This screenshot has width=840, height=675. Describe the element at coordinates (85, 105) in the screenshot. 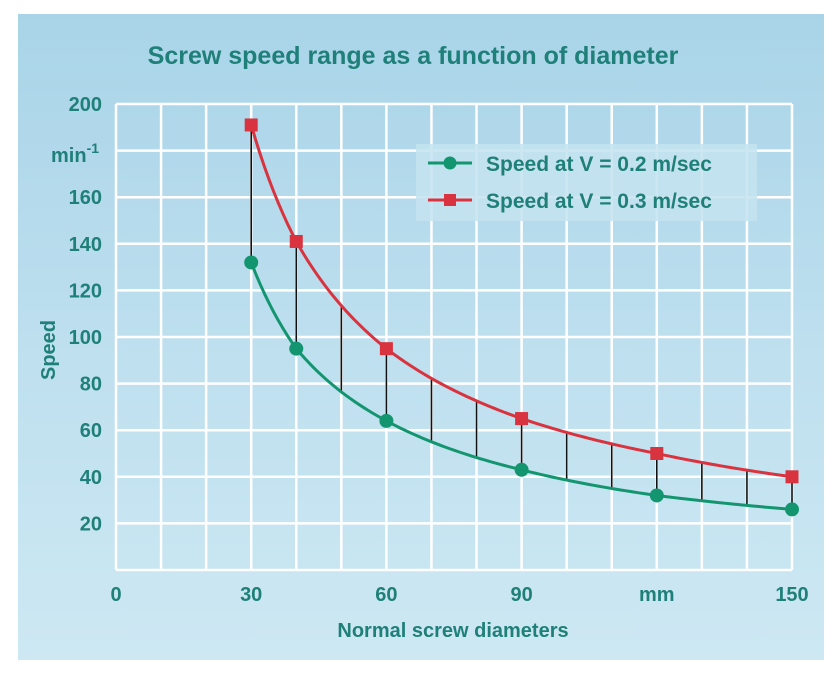

I see `y-tick-label: 200` at that location.